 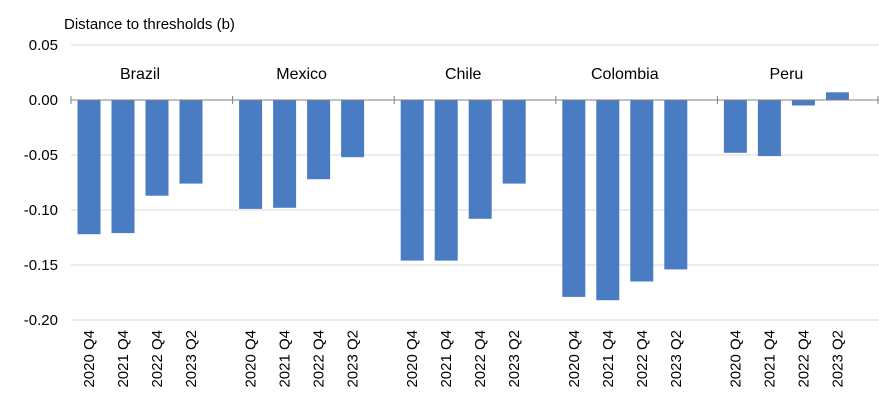 What do you see at coordinates (787, 74) in the screenshot?
I see `group-label: Peru` at bounding box center [787, 74].